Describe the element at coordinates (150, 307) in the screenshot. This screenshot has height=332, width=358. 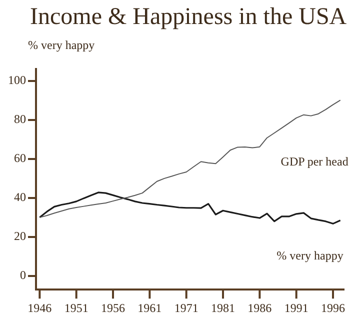
I see `x-tick-label: 1961` at that location.